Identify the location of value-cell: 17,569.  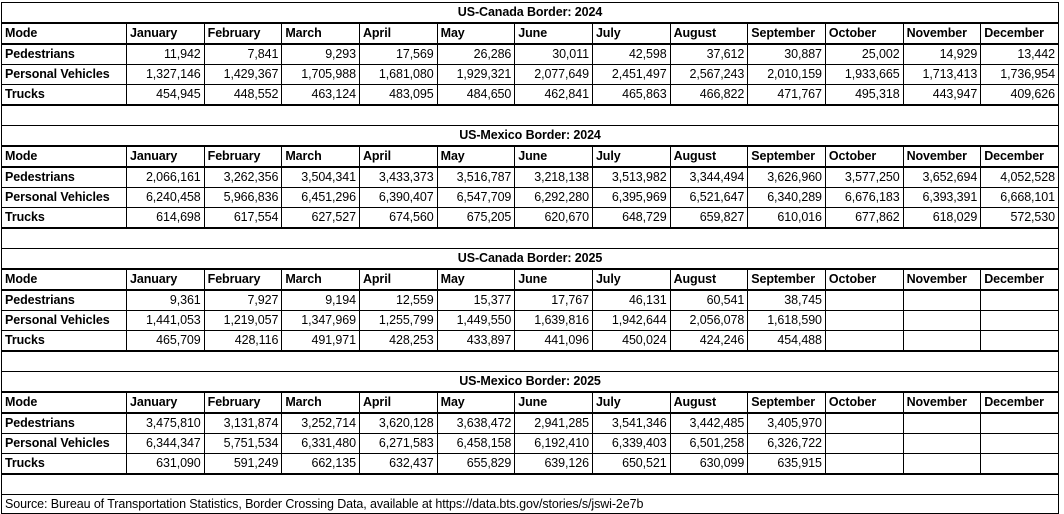
(398, 54).